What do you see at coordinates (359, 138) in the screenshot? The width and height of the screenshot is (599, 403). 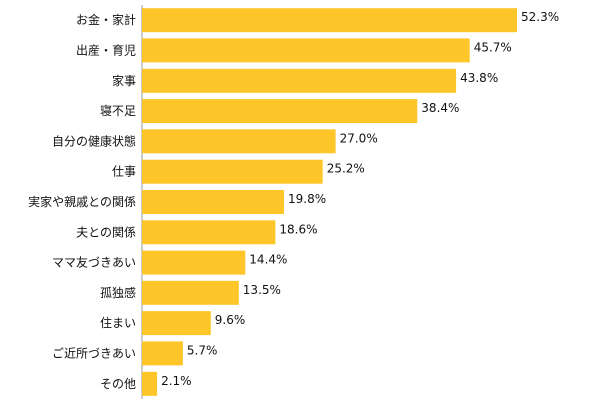 I see `value-label: 27.0%` at bounding box center [359, 138].